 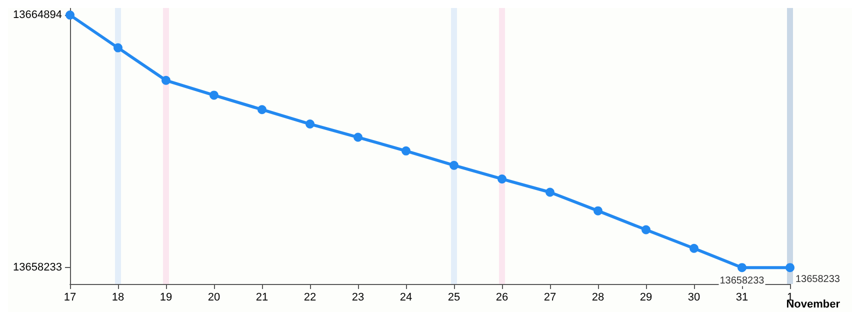 I want to click on x-tick-label: 19, so click(x=166, y=298).